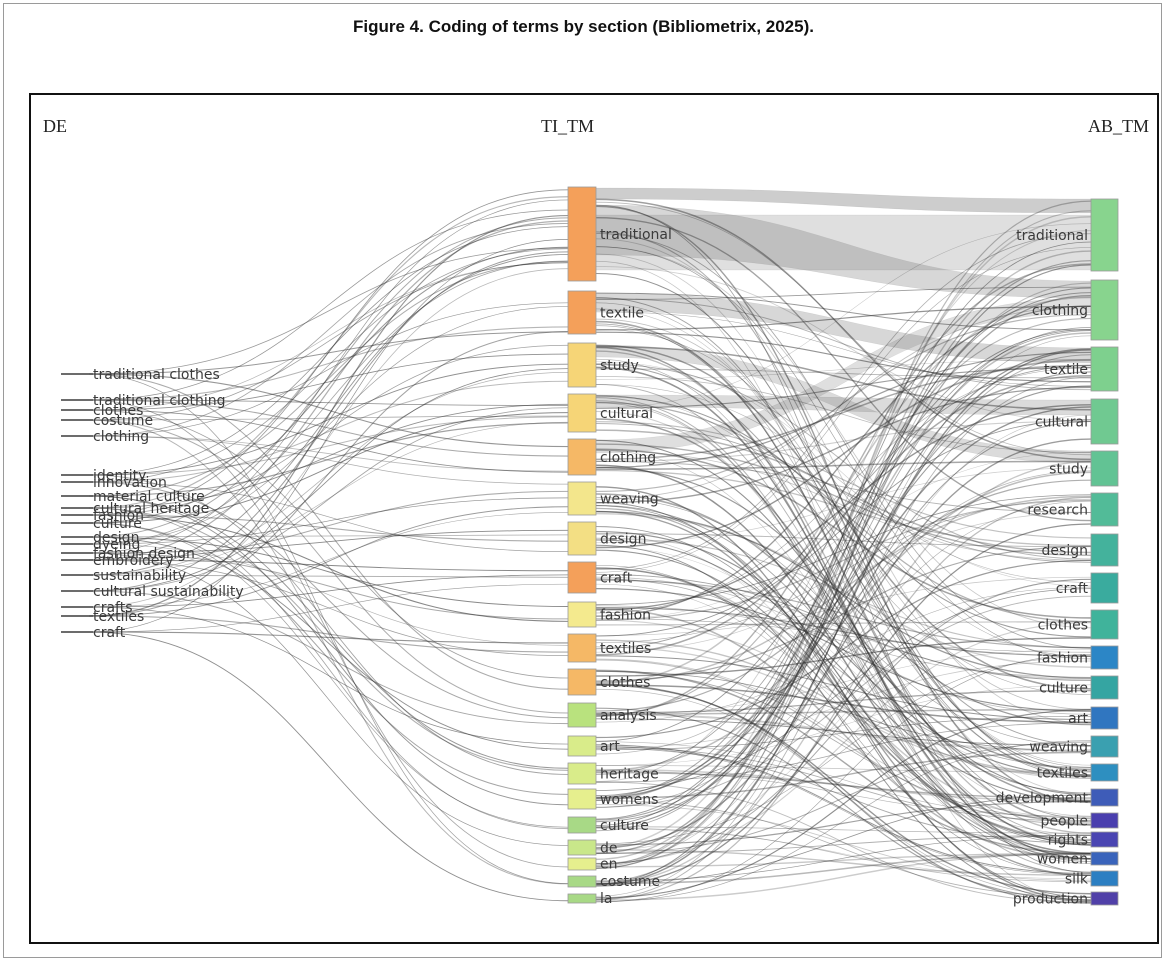 The height and width of the screenshot is (963, 1167). Describe the element at coordinates (109, 633) in the screenshot. I see `de-label: craft` at that location.